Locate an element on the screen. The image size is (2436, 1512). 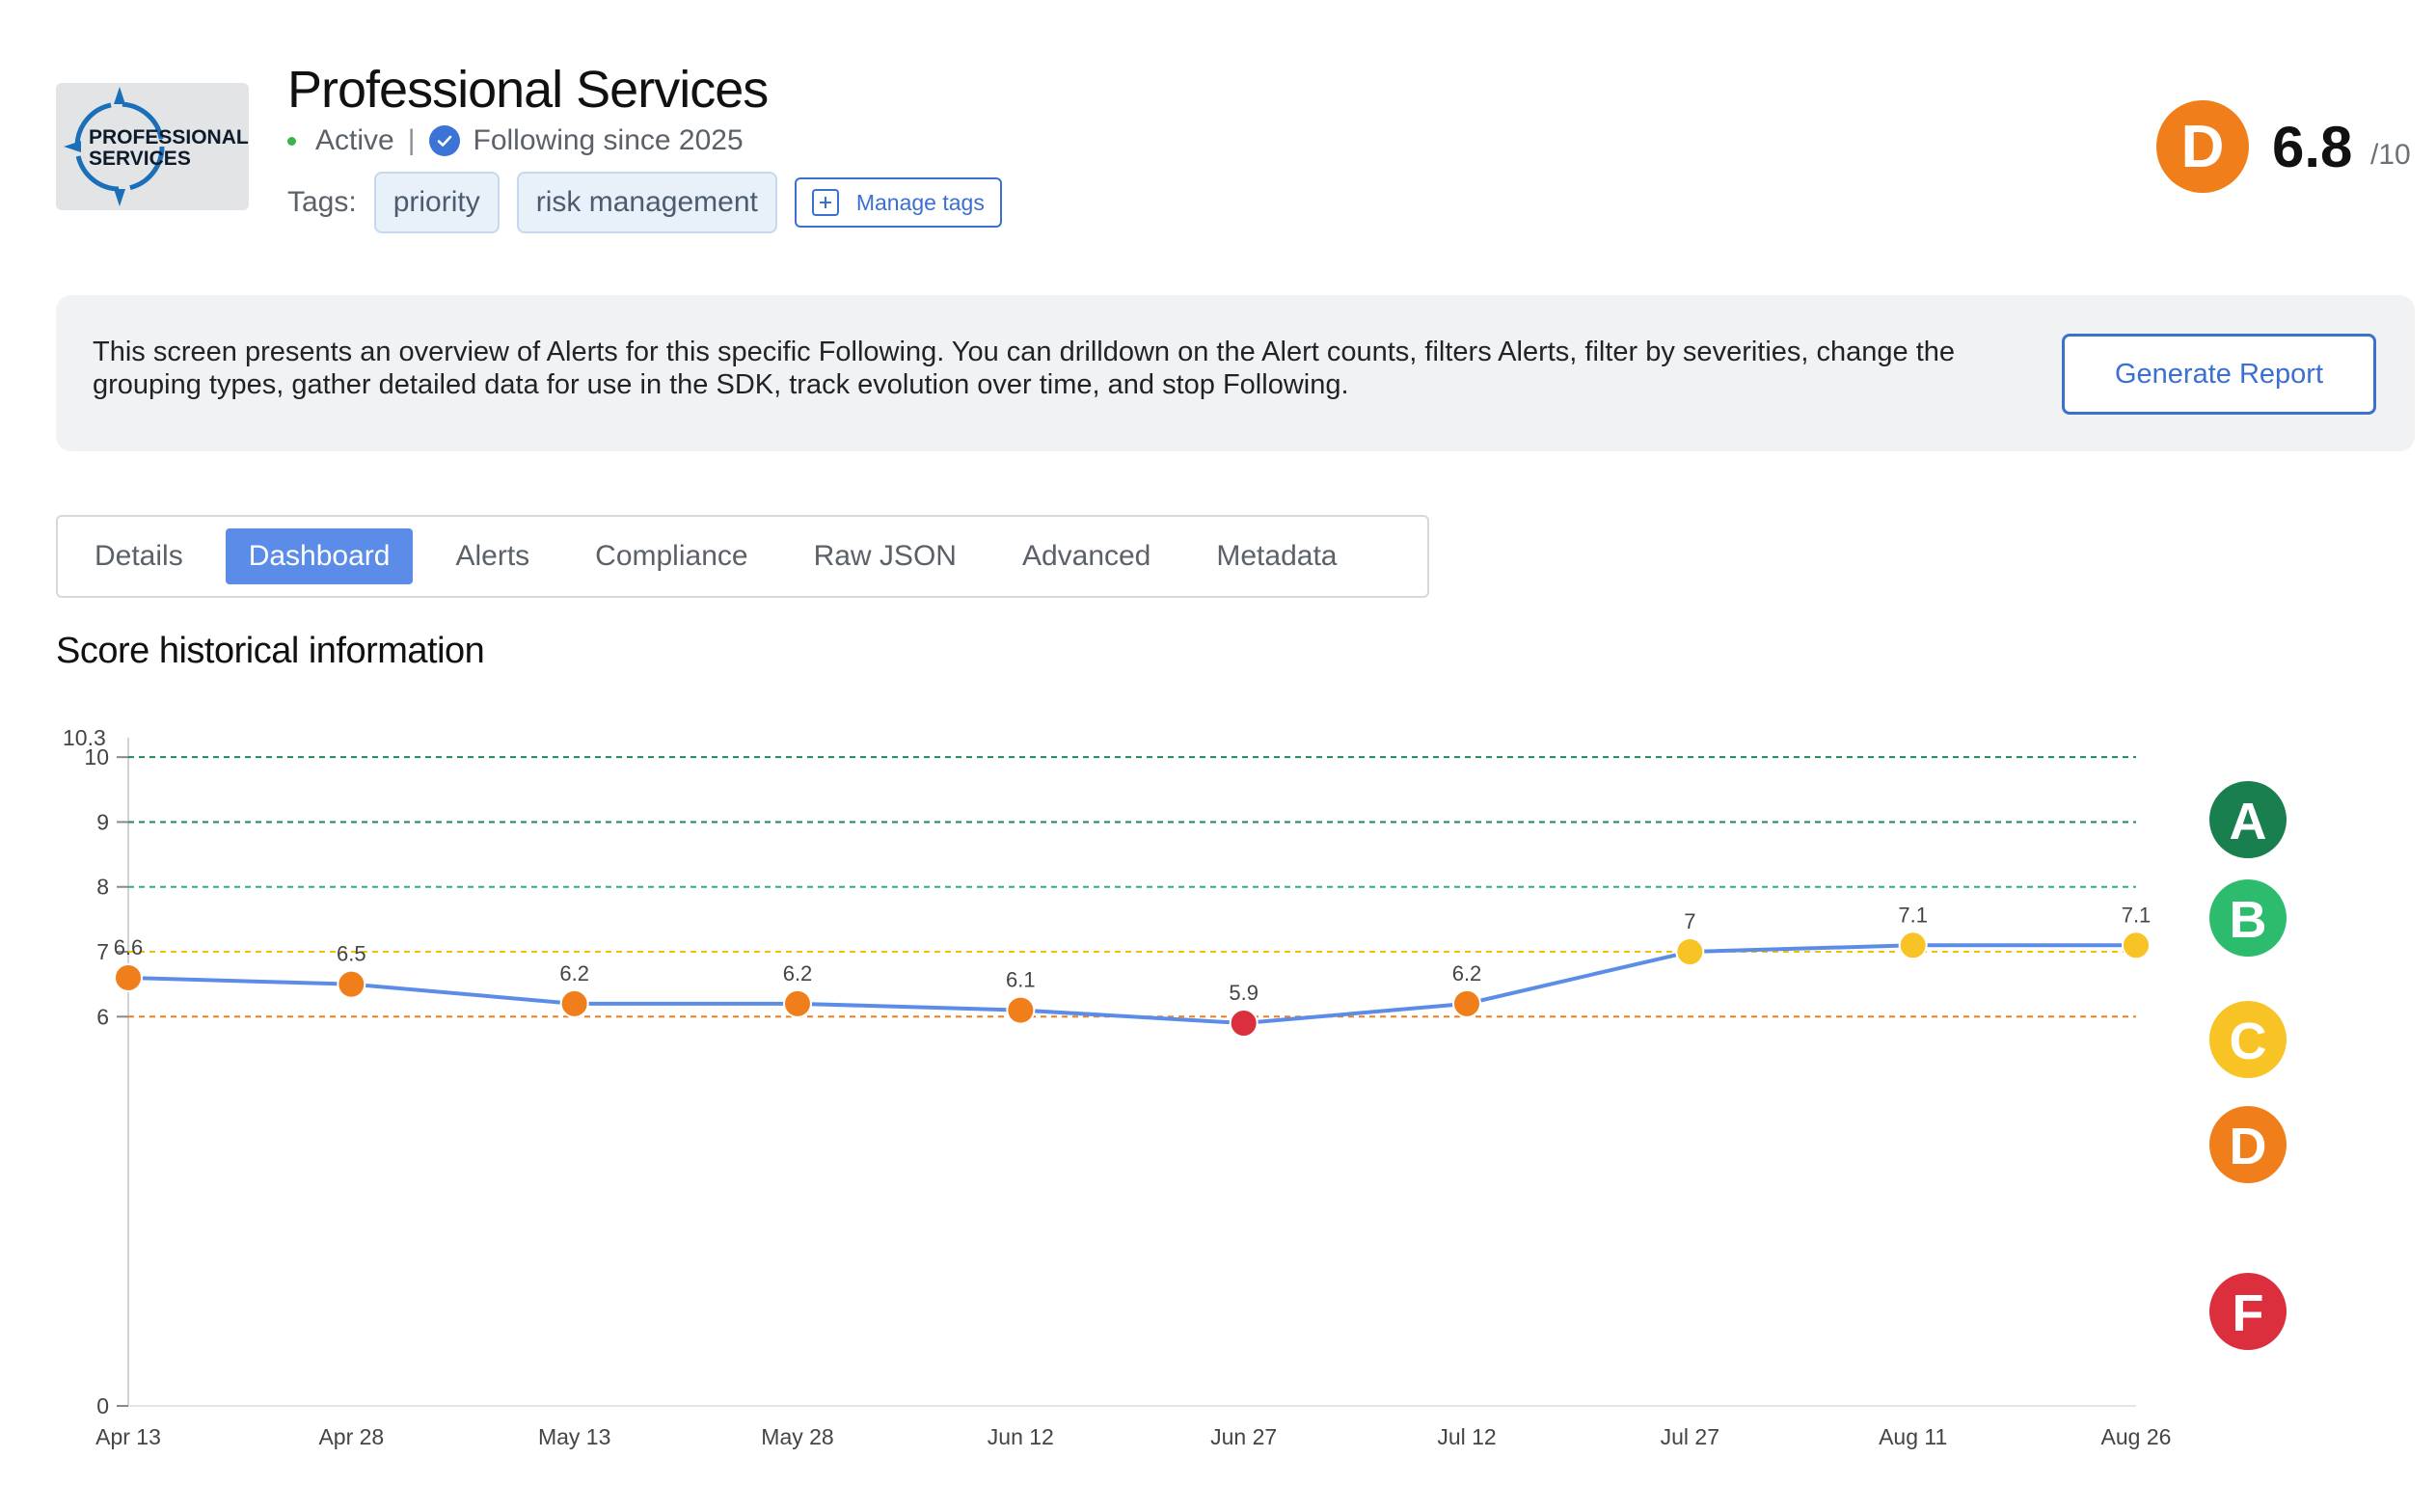
x-tick-label: May 28 is located at coordinates (797, 1436).